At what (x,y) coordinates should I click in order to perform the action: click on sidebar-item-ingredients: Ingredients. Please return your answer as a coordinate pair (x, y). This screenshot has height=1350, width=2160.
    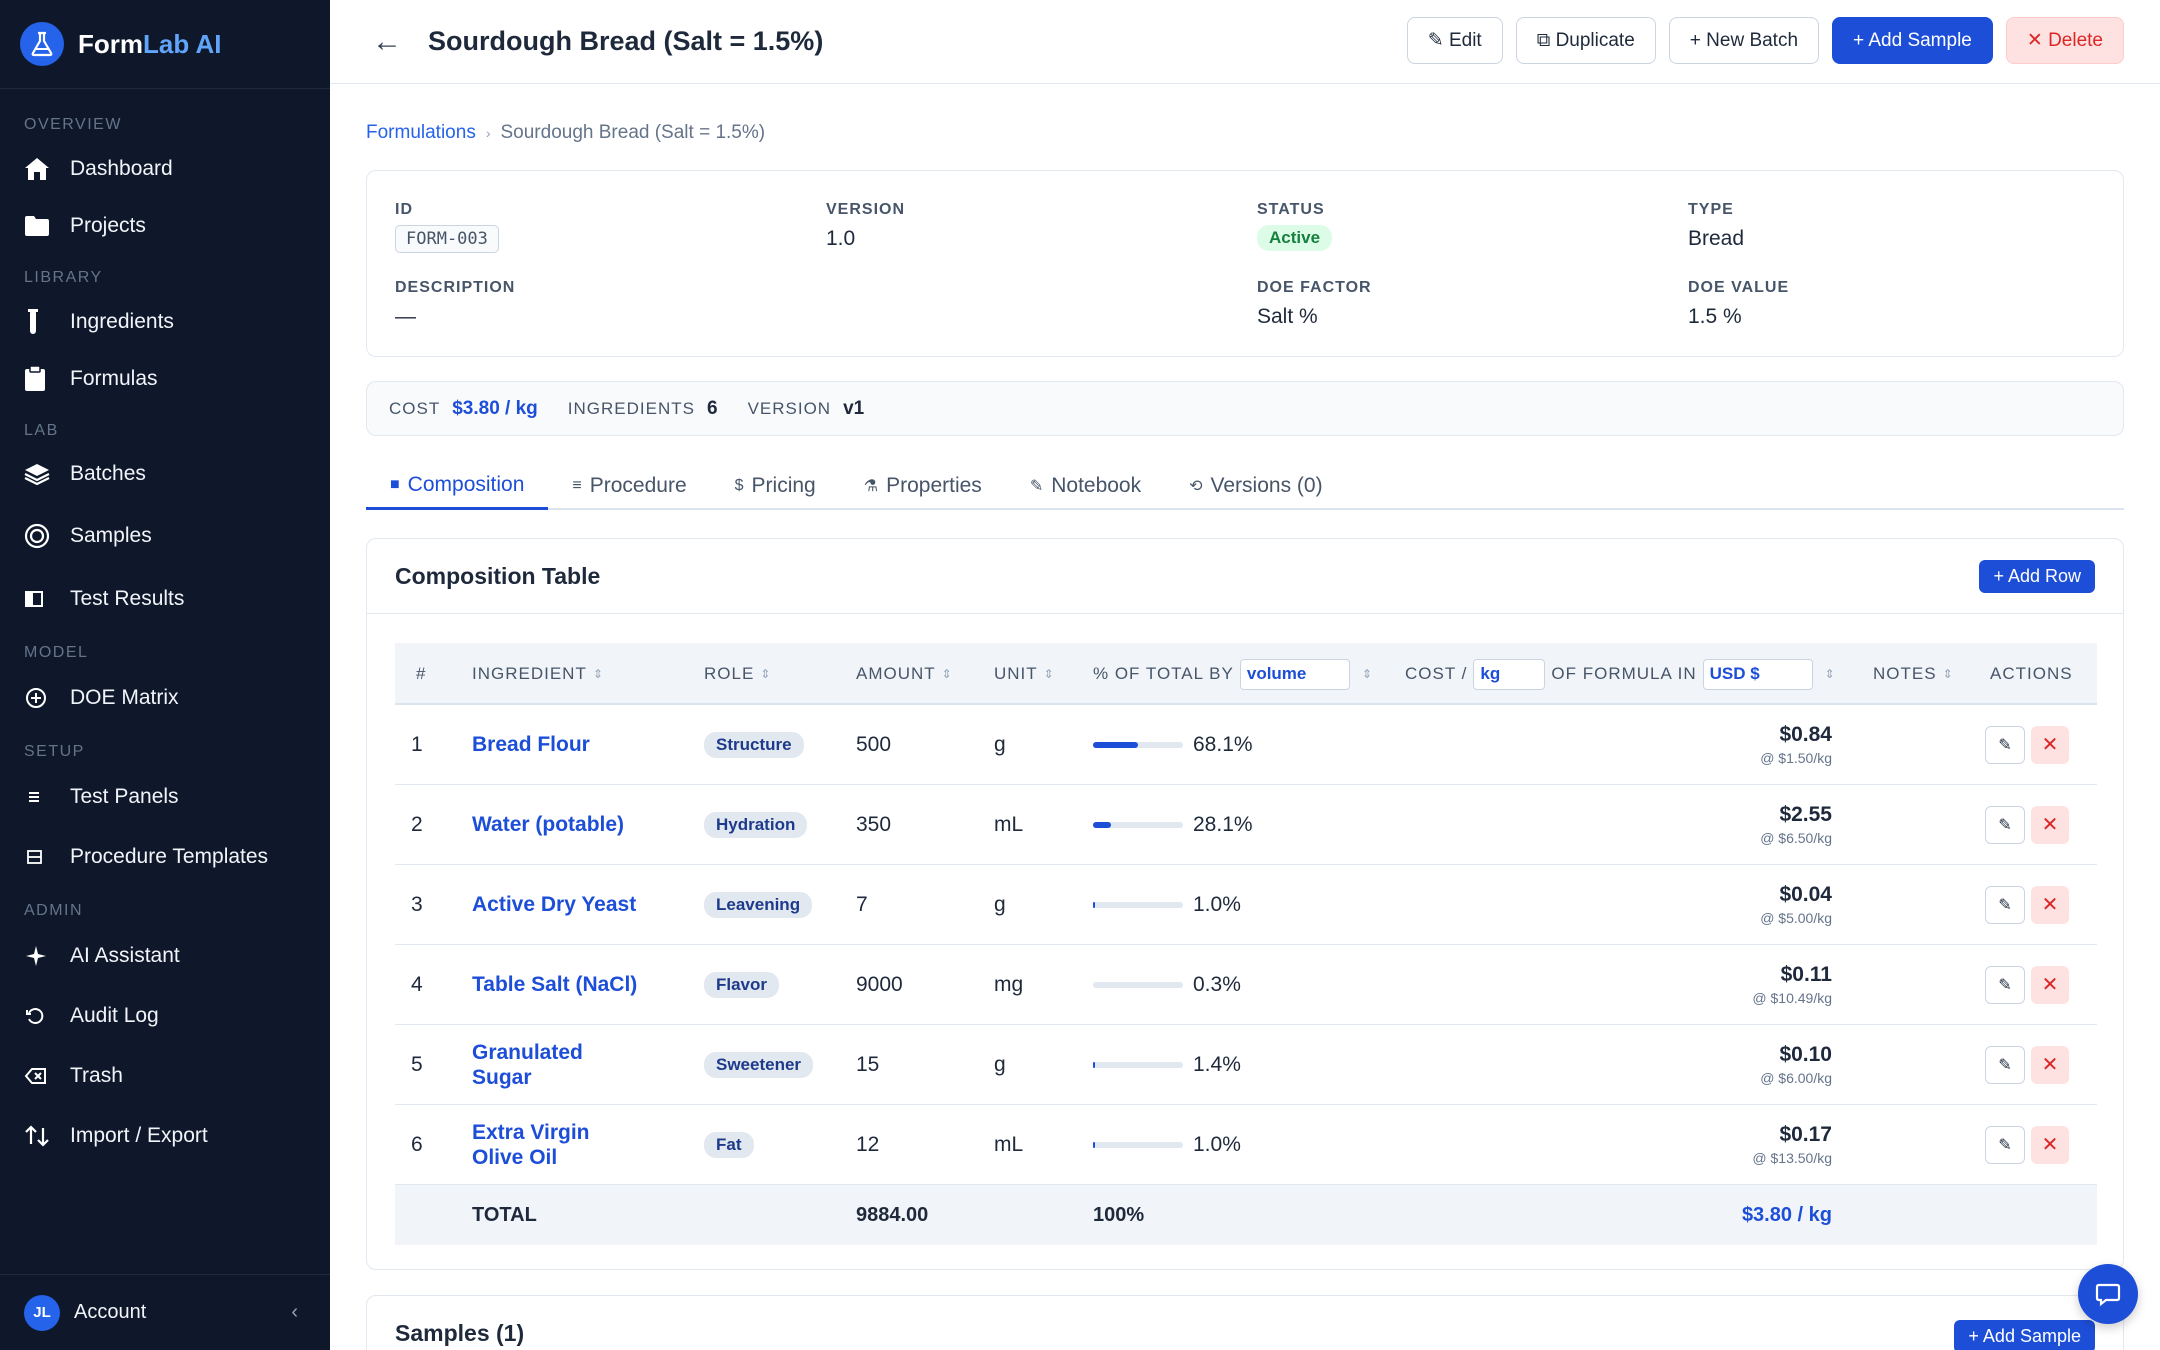
    Looking at the image, I should click on (99, 322).